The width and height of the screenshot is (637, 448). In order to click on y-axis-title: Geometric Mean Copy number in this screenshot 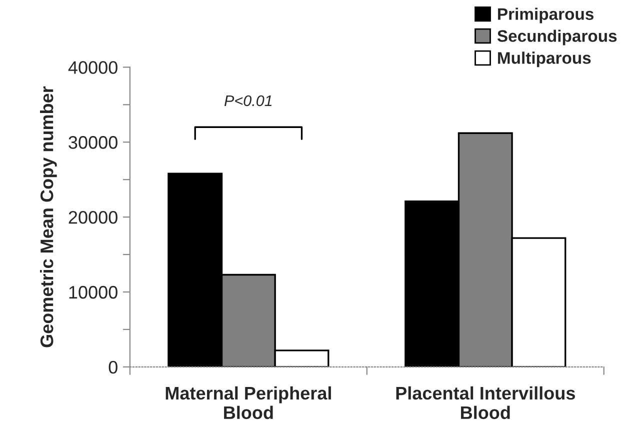, I will do `click(48, 217)`.